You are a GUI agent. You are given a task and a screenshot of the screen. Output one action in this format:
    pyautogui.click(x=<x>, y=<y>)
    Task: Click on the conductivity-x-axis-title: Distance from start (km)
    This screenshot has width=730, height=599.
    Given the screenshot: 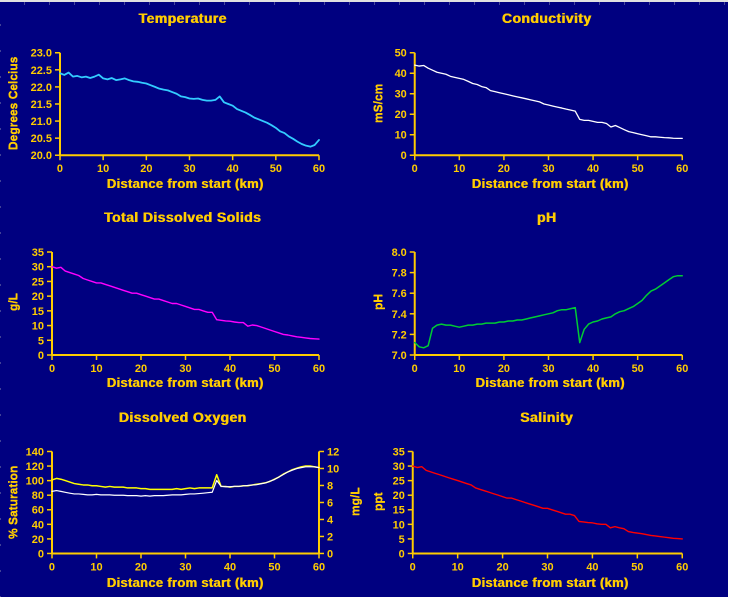 What is the action you would take?
    pyautogui.click(x=550, y=183)
    